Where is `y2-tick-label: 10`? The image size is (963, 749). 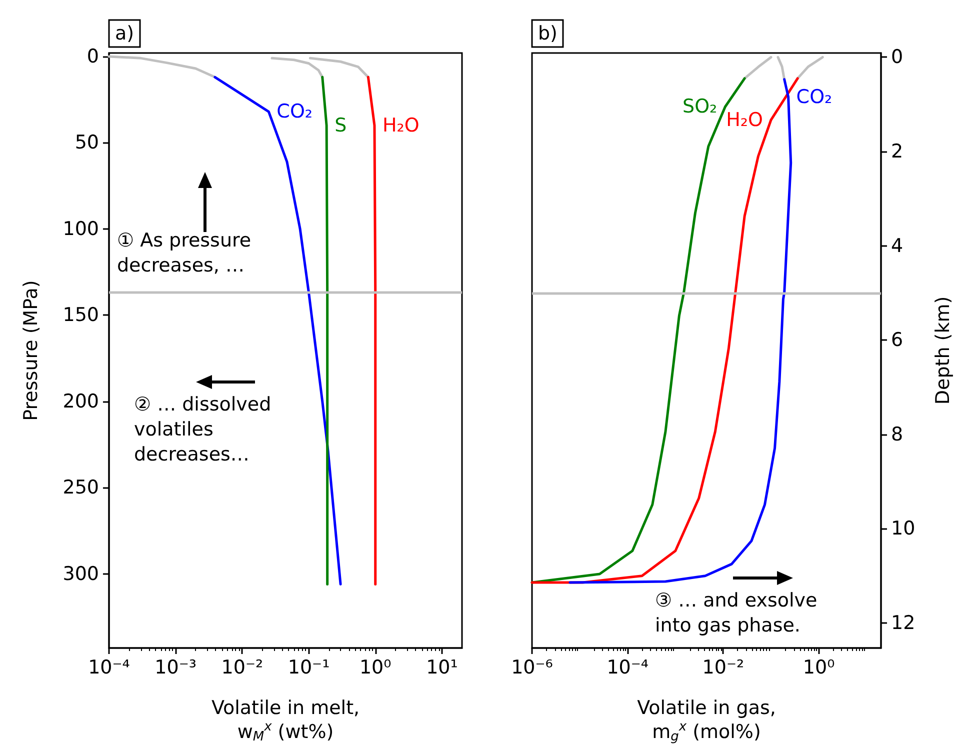
y2-tick-label: 10 is located at coordinates (903, 529).